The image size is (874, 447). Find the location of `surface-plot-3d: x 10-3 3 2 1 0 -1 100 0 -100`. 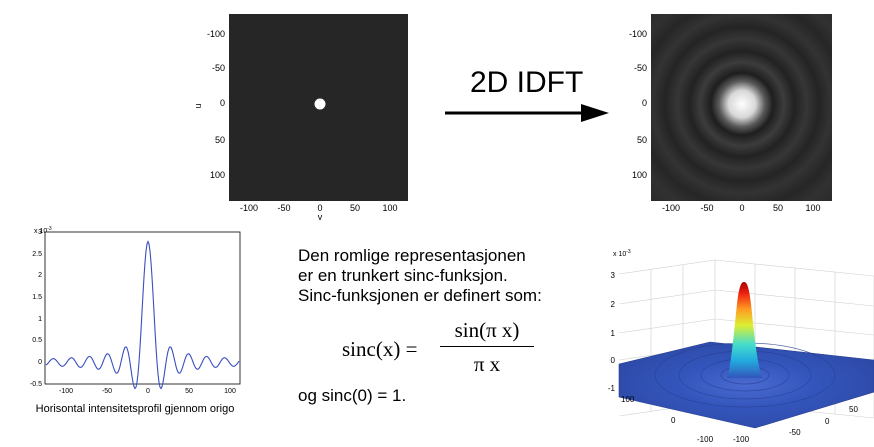

surface-plot-3d: x 10-3 3 2 1 0 -1 100 0 -100 is located at coordinates (741, 346).